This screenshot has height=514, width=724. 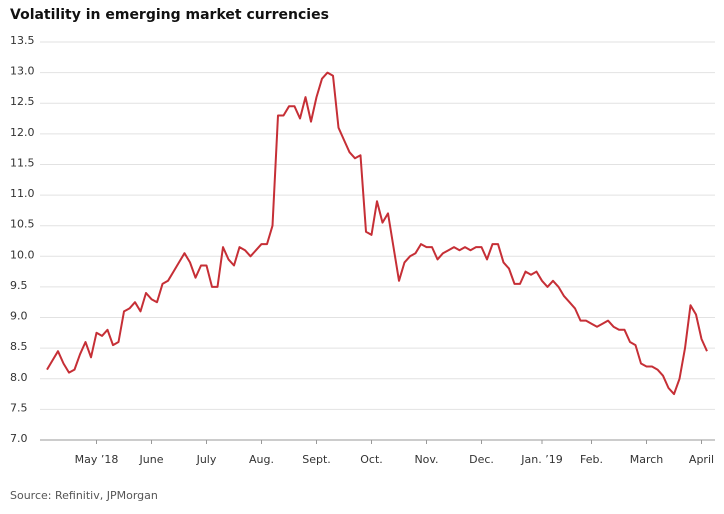 What do you see at coordinates (481, 459) in the screenshot?
I see `x-tick-label: Dec.` at bounding box center [481, 459].